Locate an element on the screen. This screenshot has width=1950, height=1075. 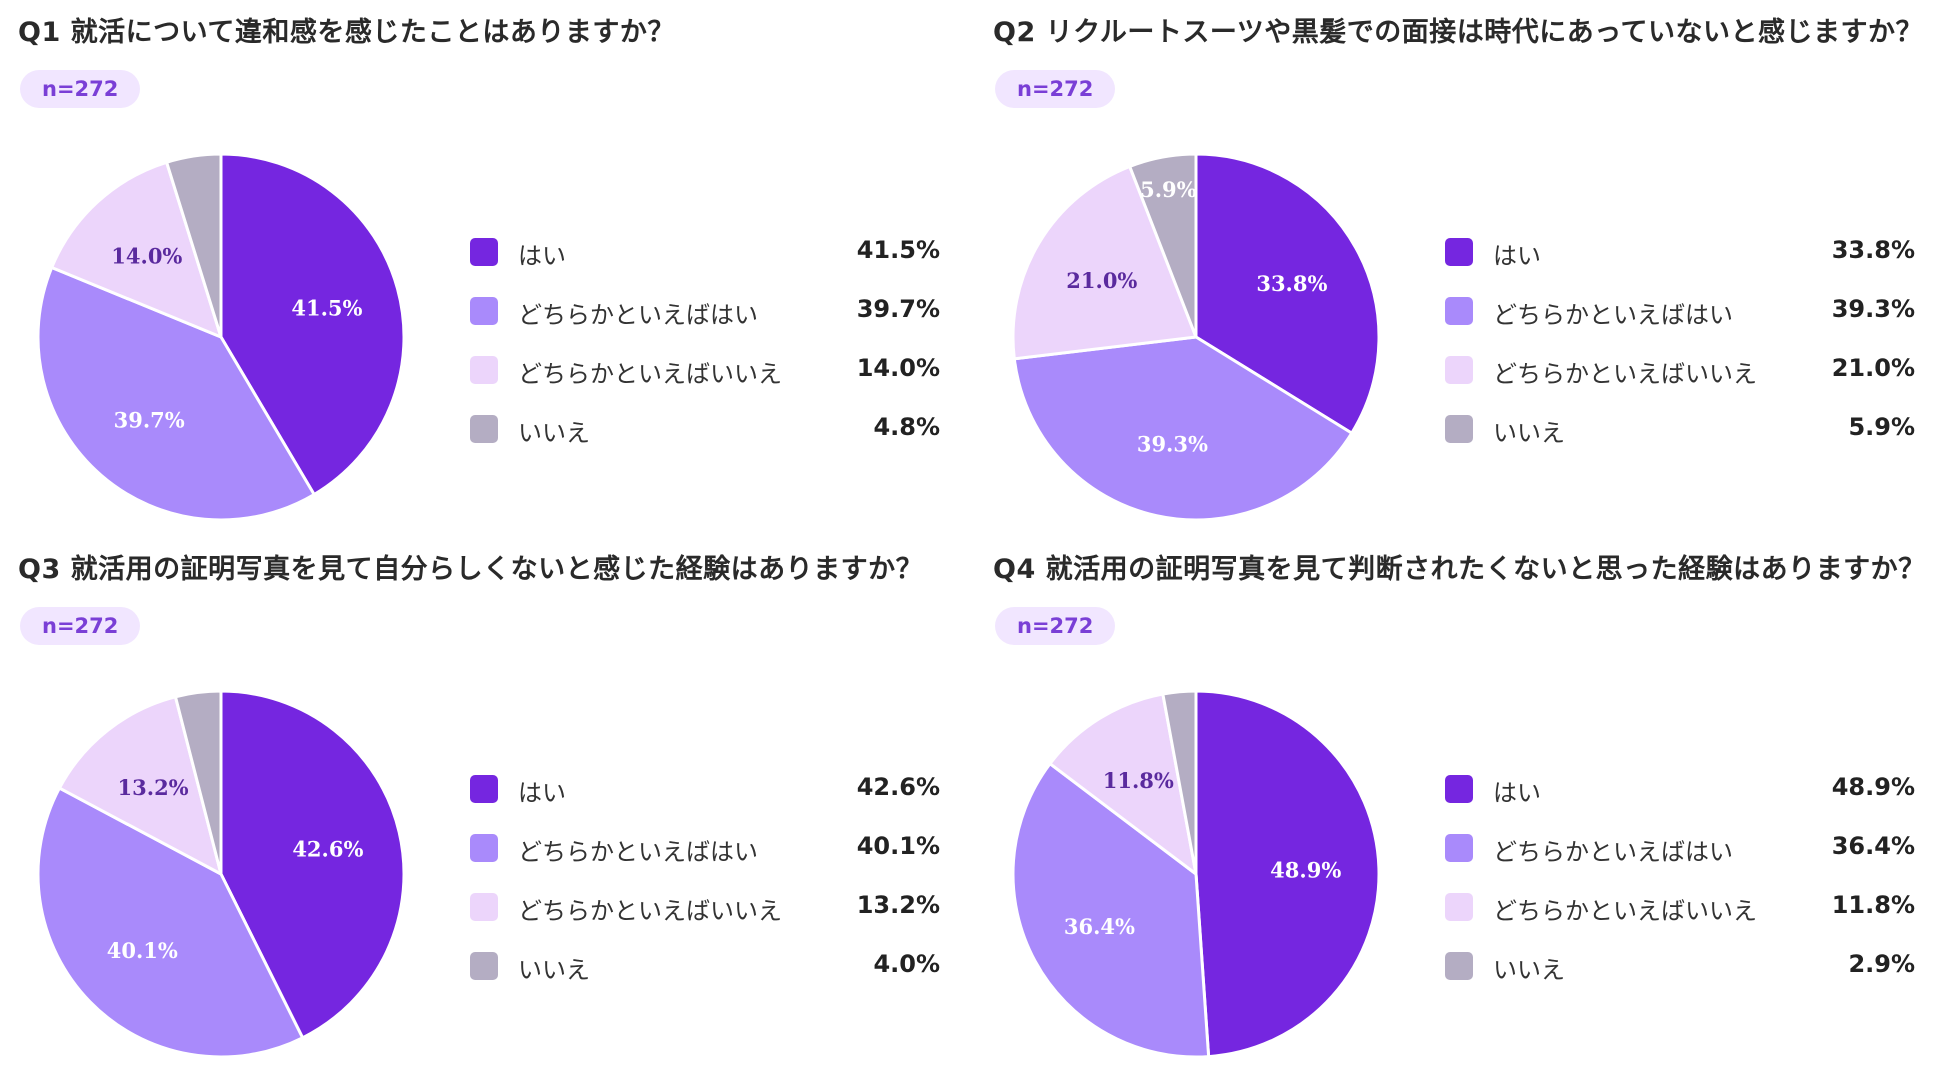
legend-value: 48.9% is located at coordinates (1873, 787).